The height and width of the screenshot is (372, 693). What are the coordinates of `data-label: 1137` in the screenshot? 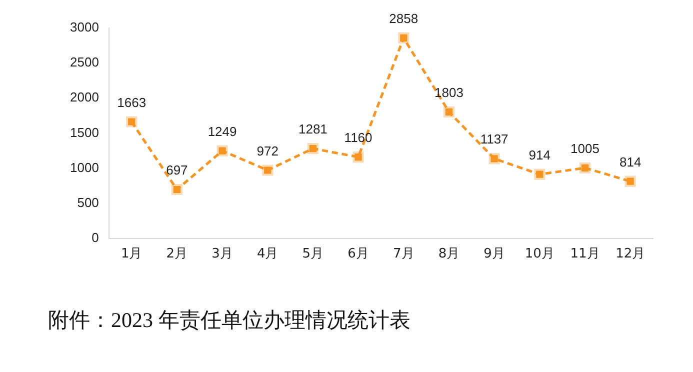 It's located at (494, 139).